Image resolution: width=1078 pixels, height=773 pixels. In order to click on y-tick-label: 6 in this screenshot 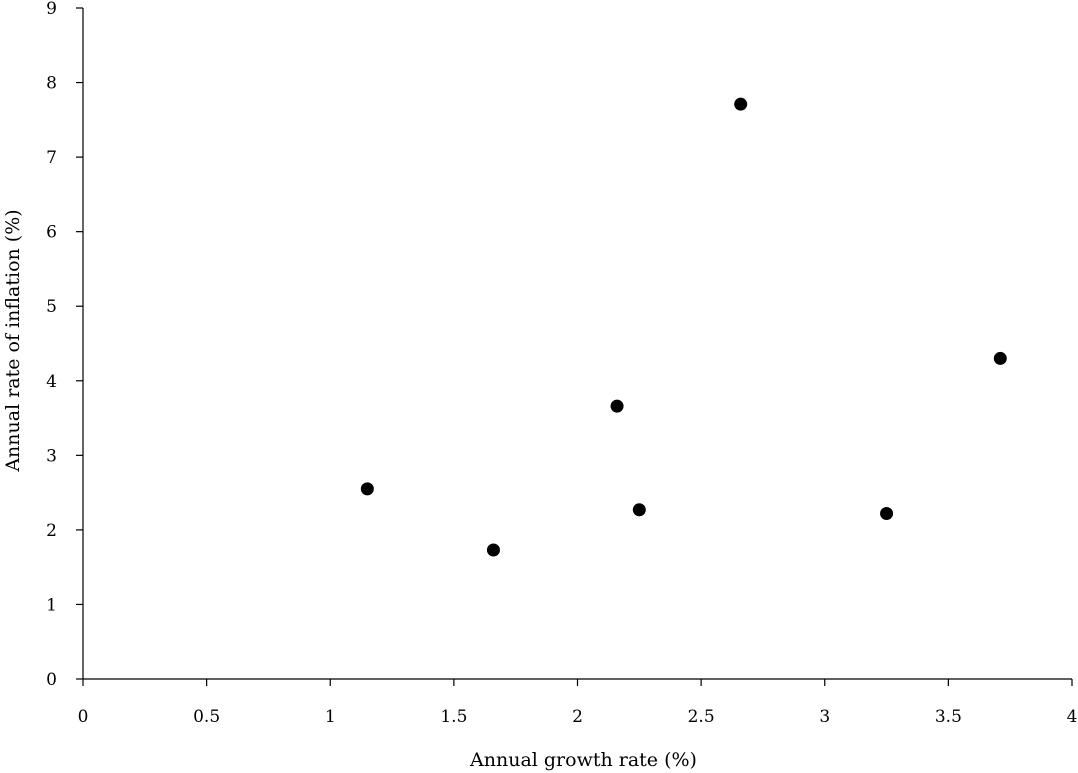, I will do `click(51, 233)`.